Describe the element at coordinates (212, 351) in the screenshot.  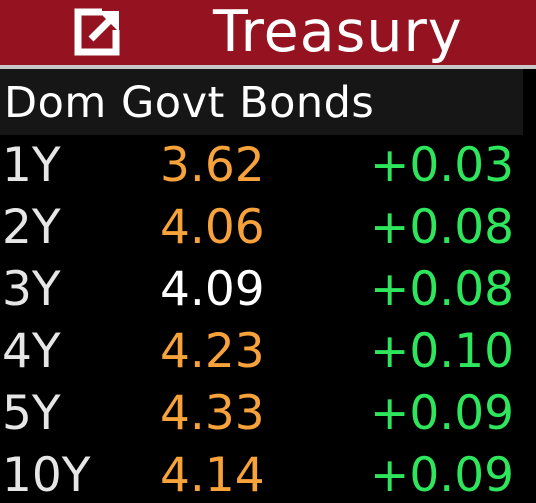
I see `yield-value: 4.23` at that location.